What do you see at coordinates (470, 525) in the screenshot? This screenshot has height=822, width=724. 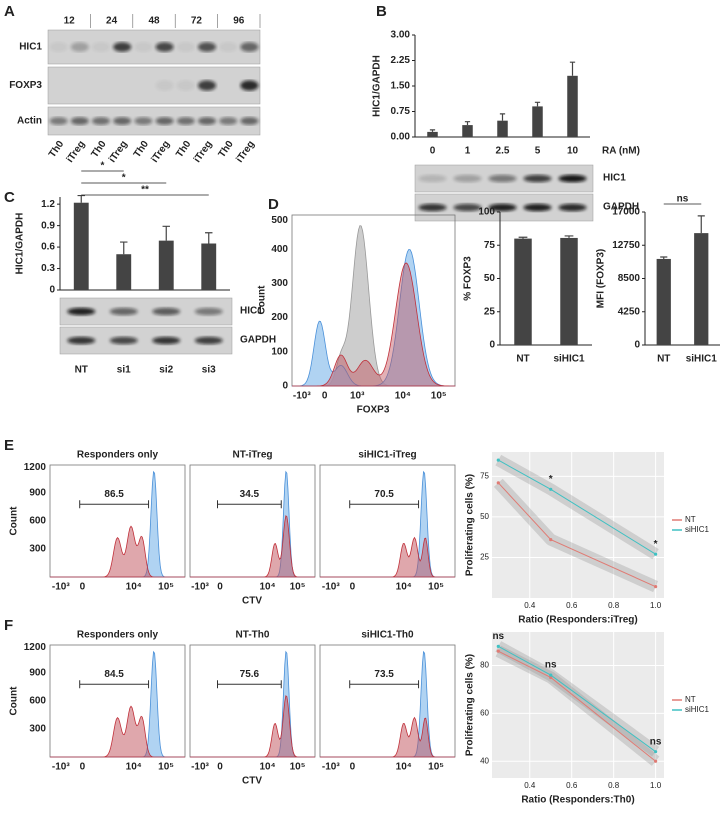 I see `y-axis-label: Proliferating cells (%)` at bounding box center [470, 525].